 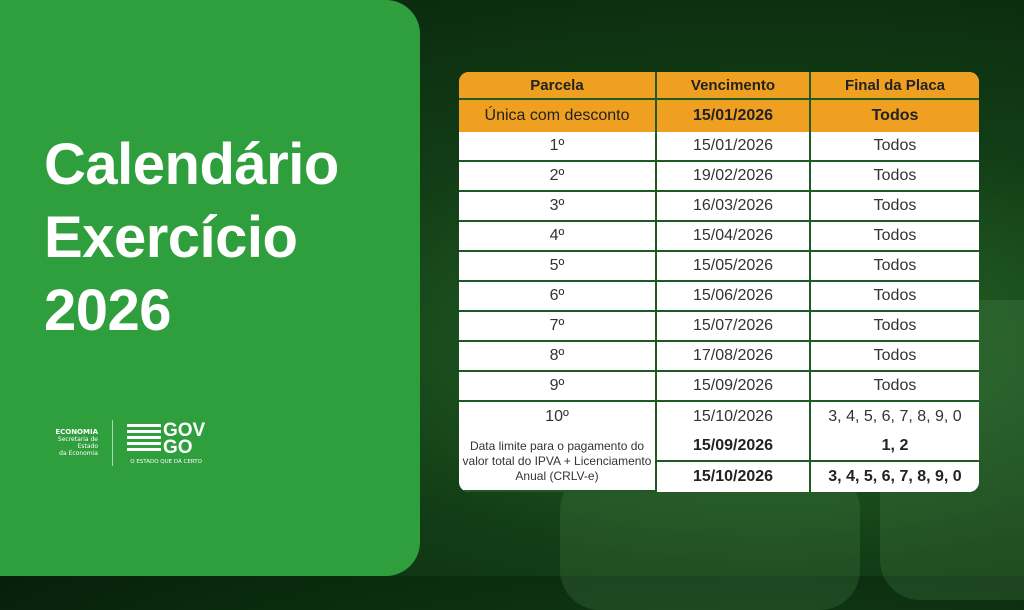 I want to click on header-parcela: Parcela, so click(x=558, y=86).